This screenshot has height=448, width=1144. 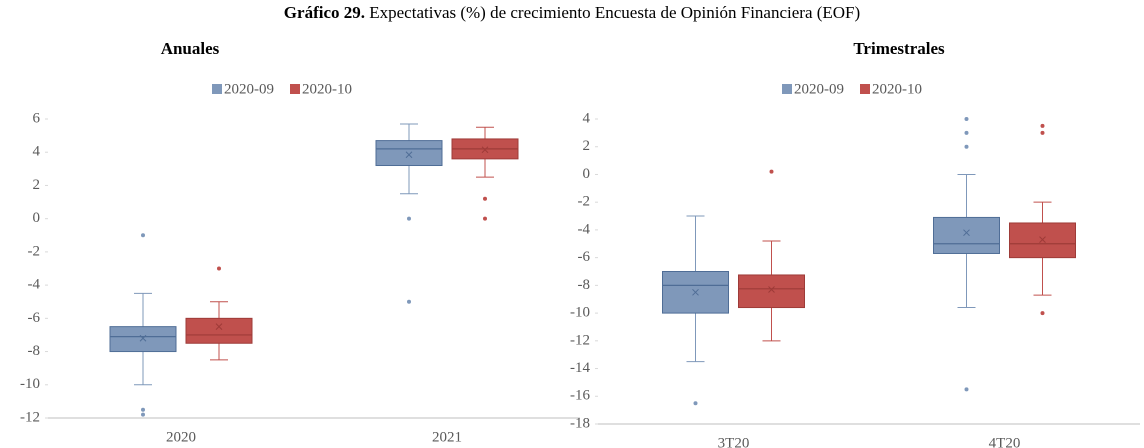 I want to click on y-tick-label: -16, so click(x=580, y=396).